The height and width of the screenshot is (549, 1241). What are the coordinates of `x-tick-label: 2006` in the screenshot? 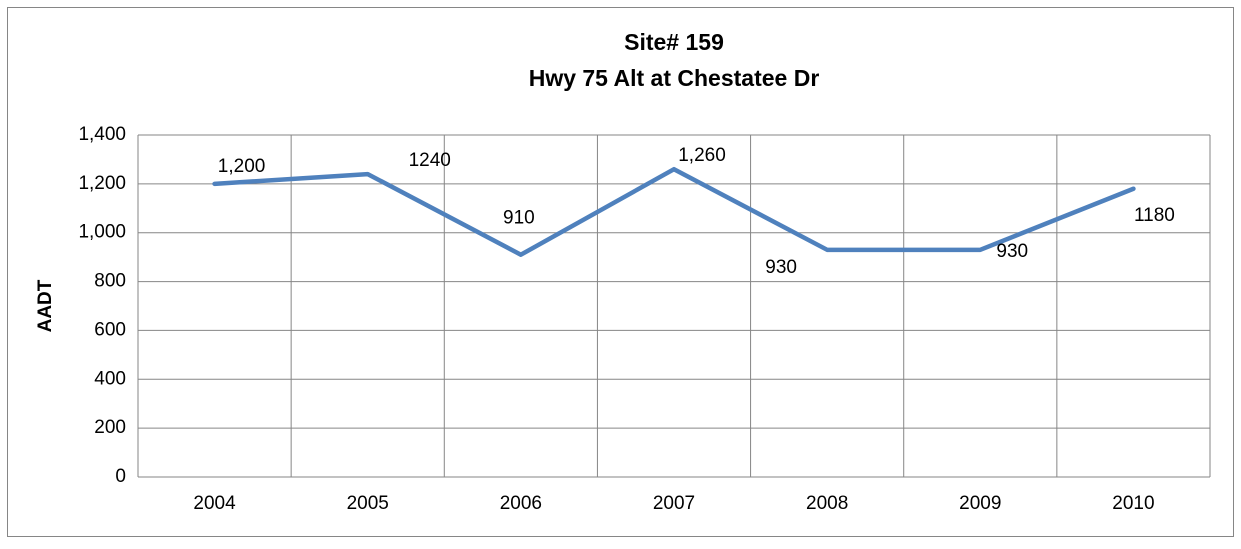 It's located at (521, 503).